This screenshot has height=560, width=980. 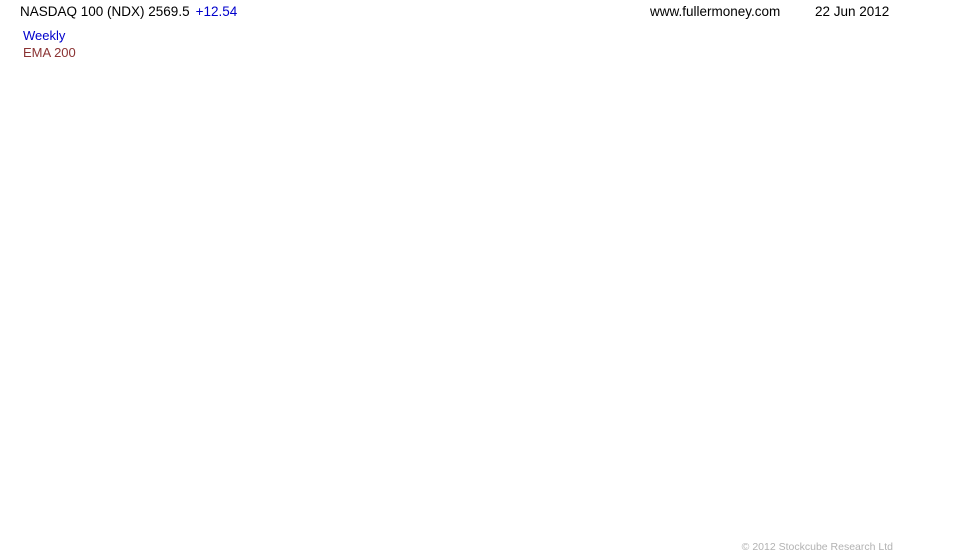 I want to click on copyright-notice: © 2012 Stockcube Research Ltd, so click(x=817, y=547).